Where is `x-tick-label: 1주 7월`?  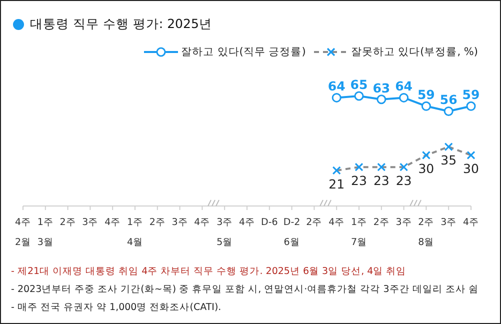 x-tick-label: 1주 7월 is located at coordinates (359, 232).